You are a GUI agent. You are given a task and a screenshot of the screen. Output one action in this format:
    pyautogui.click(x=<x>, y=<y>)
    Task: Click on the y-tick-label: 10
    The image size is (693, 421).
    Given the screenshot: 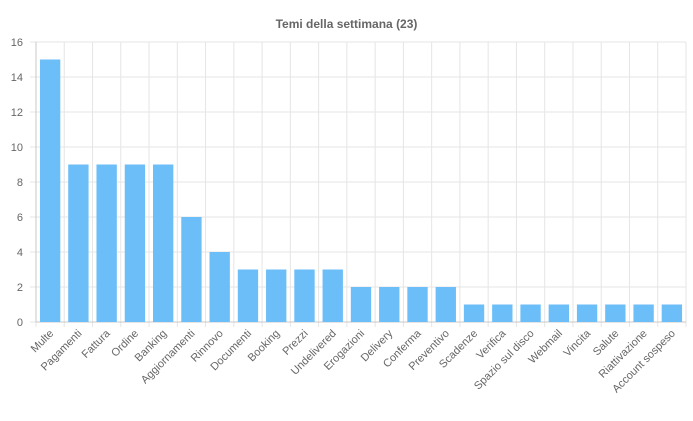 What is the action you would take?
    pyautogui.click(x=17, y=148)
    